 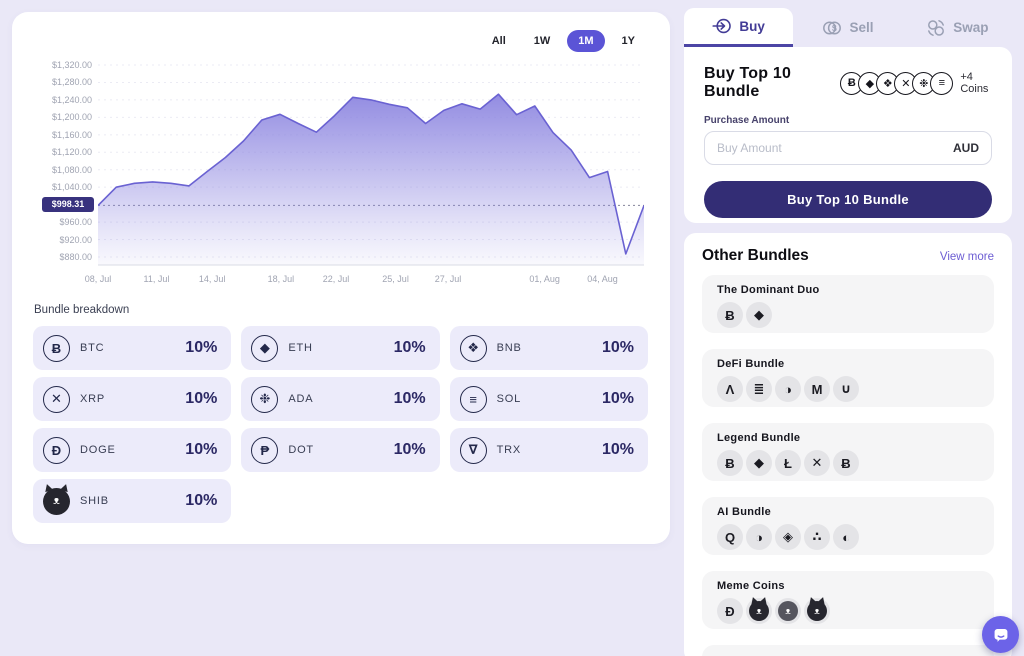 I want to click on bundle-coin-chips: Ƀ ◆ ❖ ✕ ❉ ≡ +4 Coins, so click(x=916, y=83).